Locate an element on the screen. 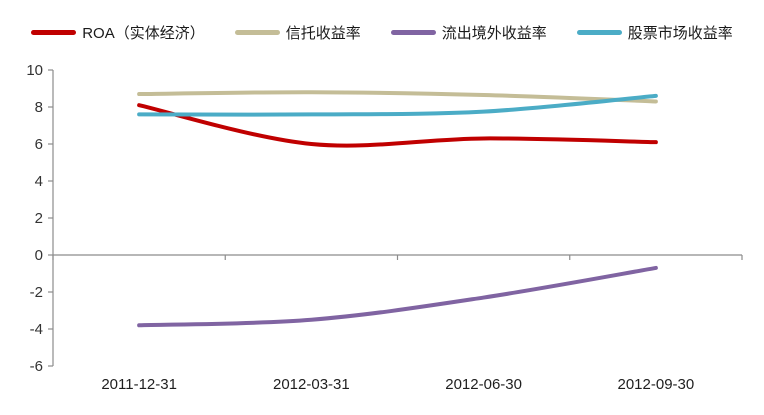 This screenshot has width=764, height=415. y-tick-label: 4 is located at coordinates (39, 181).